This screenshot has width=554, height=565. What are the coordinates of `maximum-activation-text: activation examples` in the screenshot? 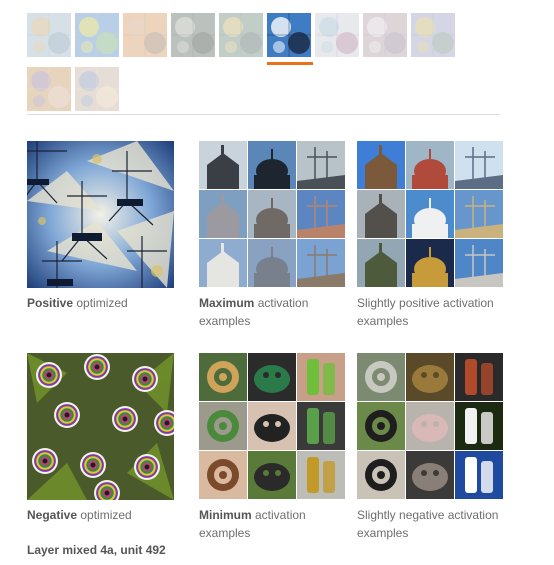 It's located at (254, 312).